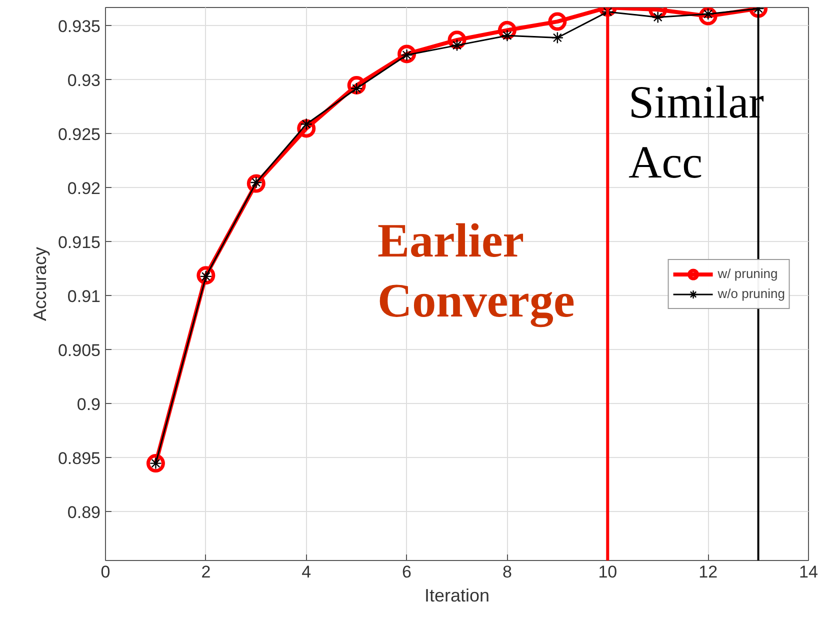 This screenshot has height=628, width=818. What do you see at coordinates (307, 572) in the screenshot?
I see `x-tick-label: 4` at bounding box center [307, 572].